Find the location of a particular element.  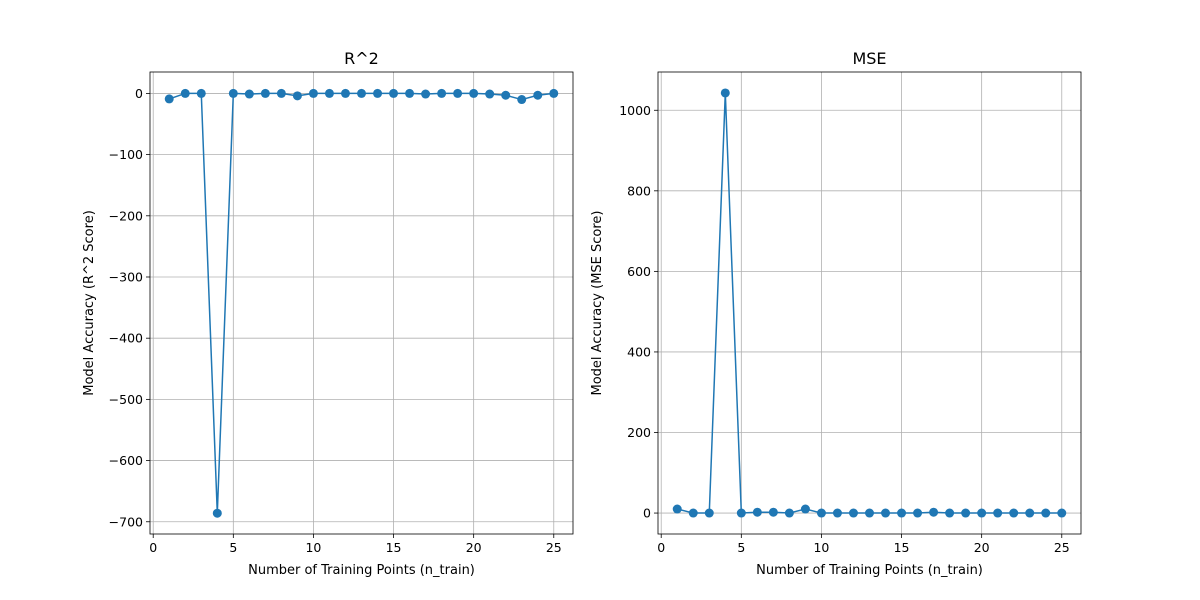

y-axis-label: Model Accuracy (R^2 Score) is located at coordinates (89, 303).